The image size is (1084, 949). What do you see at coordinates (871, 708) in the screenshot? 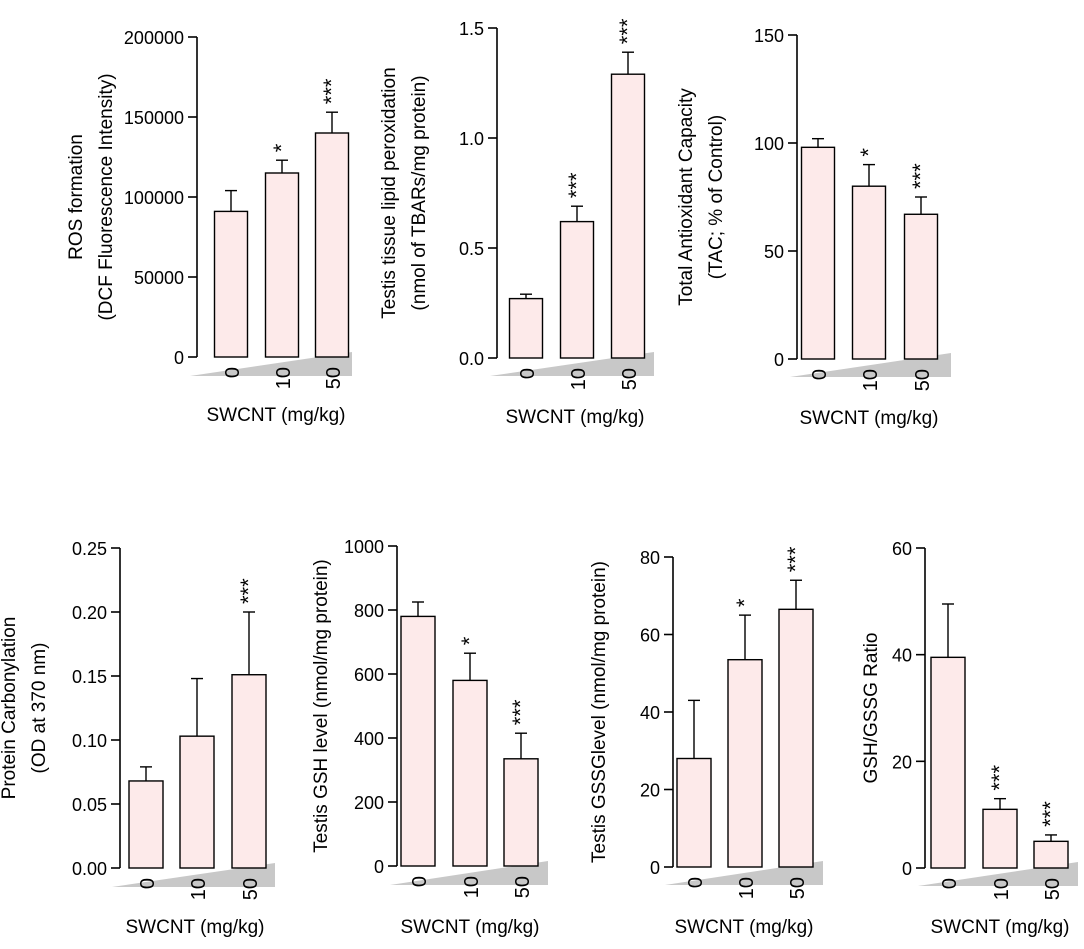
I see `y-axis-label: GSH/GSSG Ratio` at bounding box center [871, 708].